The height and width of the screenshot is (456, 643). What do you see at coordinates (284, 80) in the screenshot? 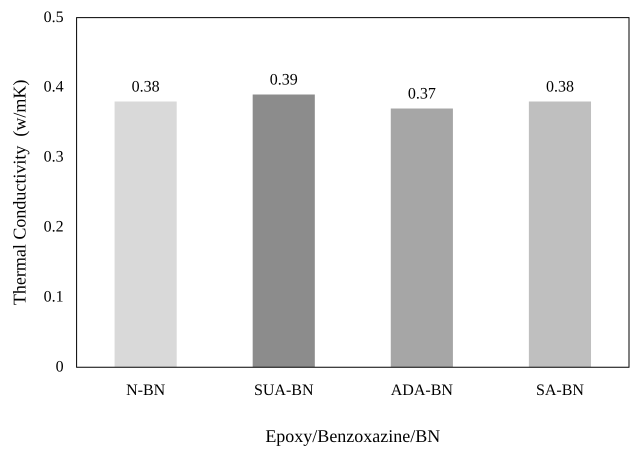
I see `data-label: 0.39` at bounding box center [284, 80].